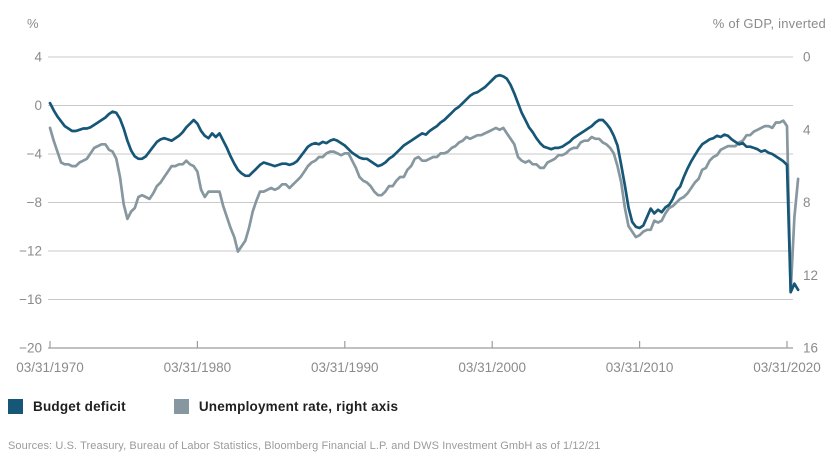  I want to click on legend-label-budget-deficit: Budget deficit, so click(79, 406).